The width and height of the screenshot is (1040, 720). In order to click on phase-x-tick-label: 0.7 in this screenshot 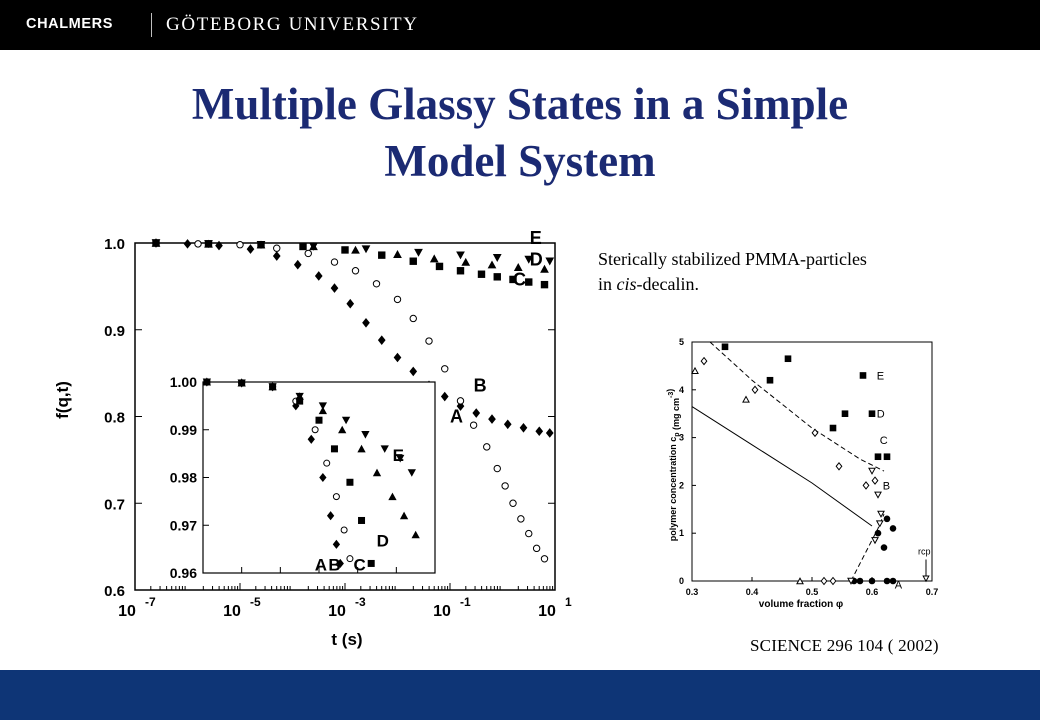, I will do `click(932, 592)`.